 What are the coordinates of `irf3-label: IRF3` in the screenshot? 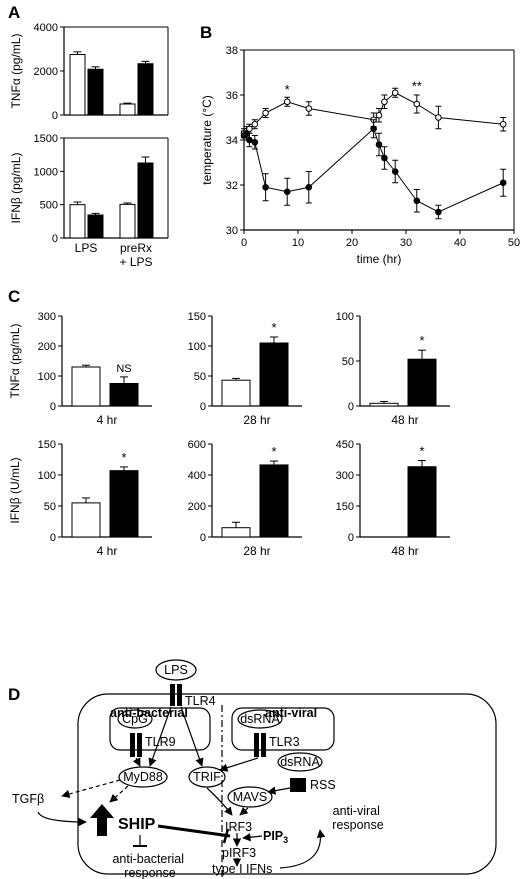 It's located at (238, 827).